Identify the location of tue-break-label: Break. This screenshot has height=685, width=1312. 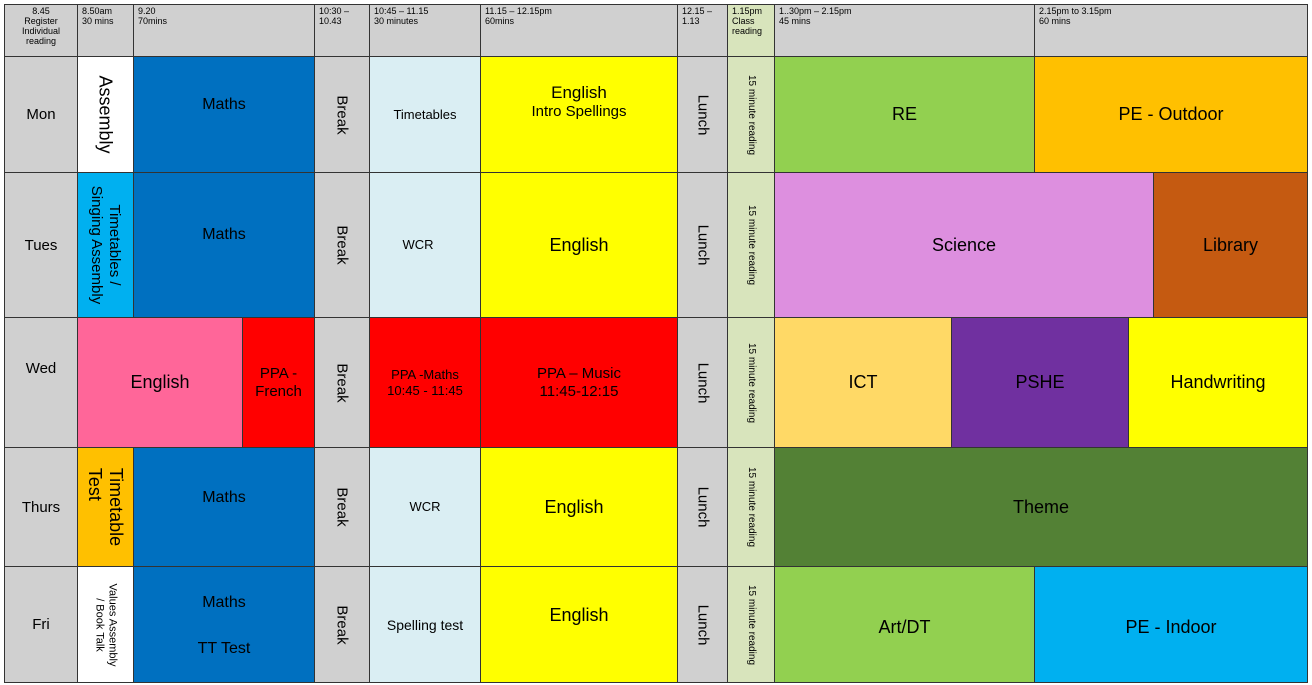
(342, 245).